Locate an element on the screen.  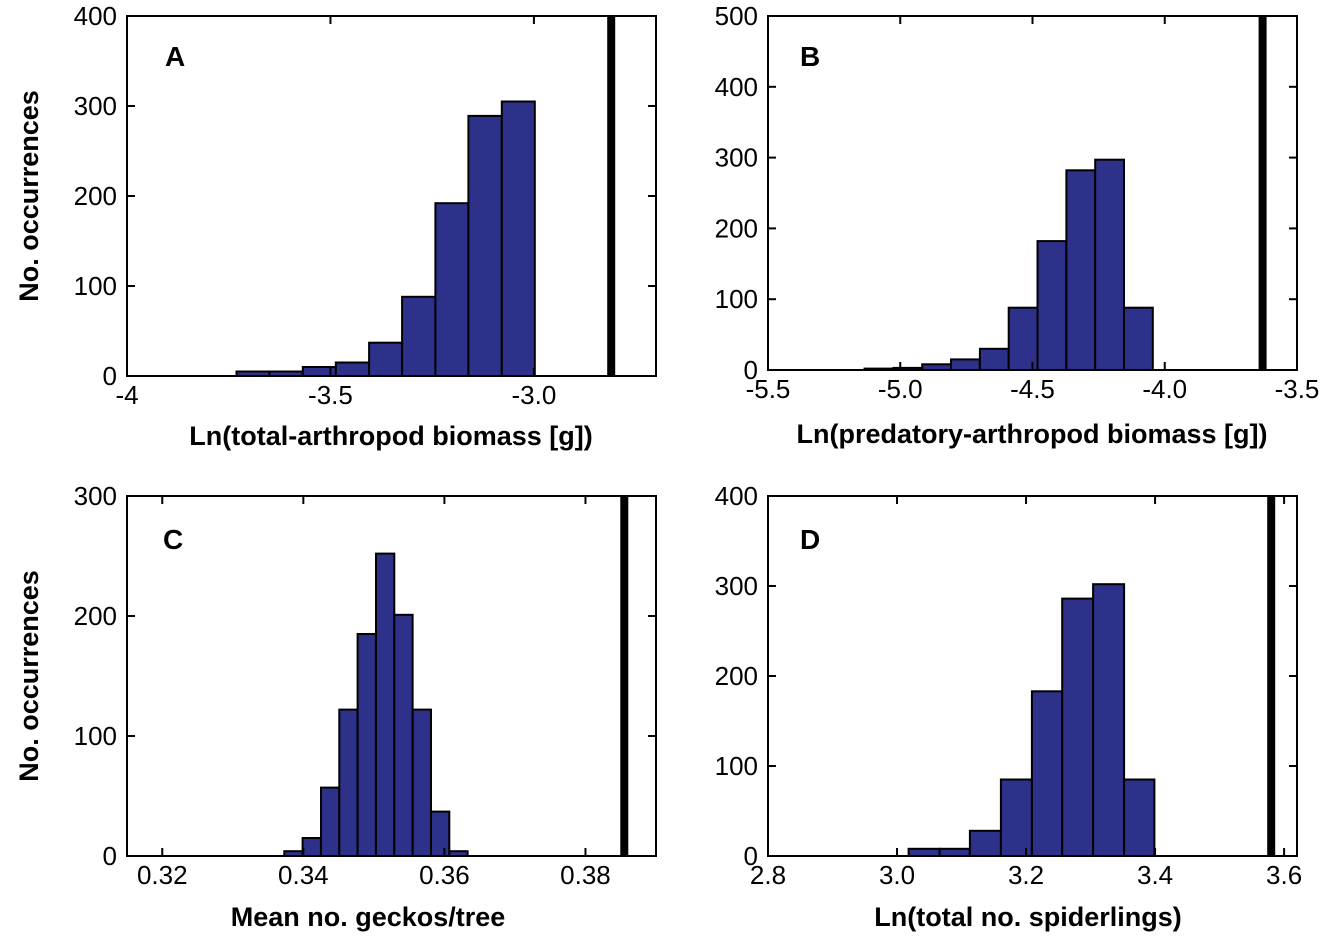
panel-d-bars is located at coordinates (1031, 720).